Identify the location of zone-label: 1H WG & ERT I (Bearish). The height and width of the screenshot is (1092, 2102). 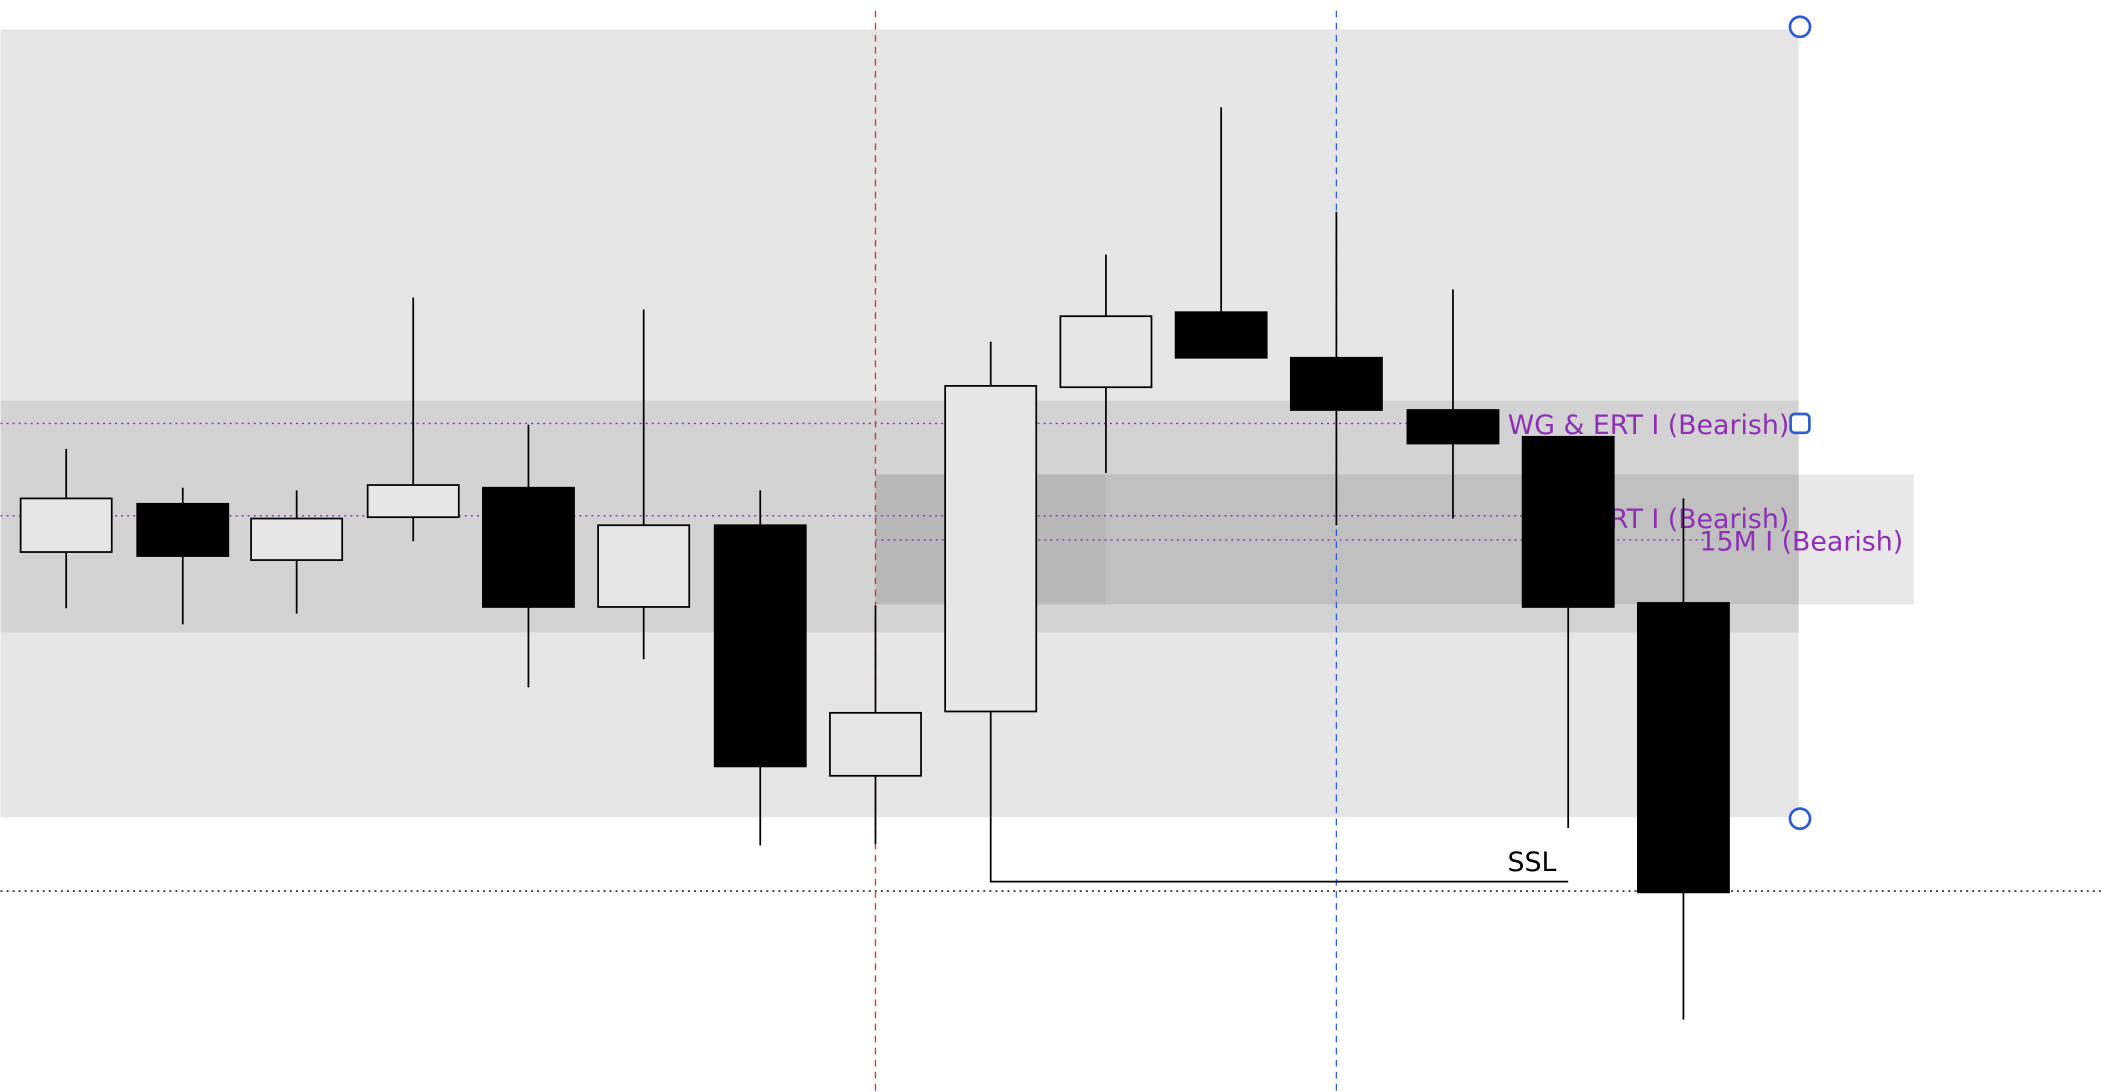
(1625, 425).